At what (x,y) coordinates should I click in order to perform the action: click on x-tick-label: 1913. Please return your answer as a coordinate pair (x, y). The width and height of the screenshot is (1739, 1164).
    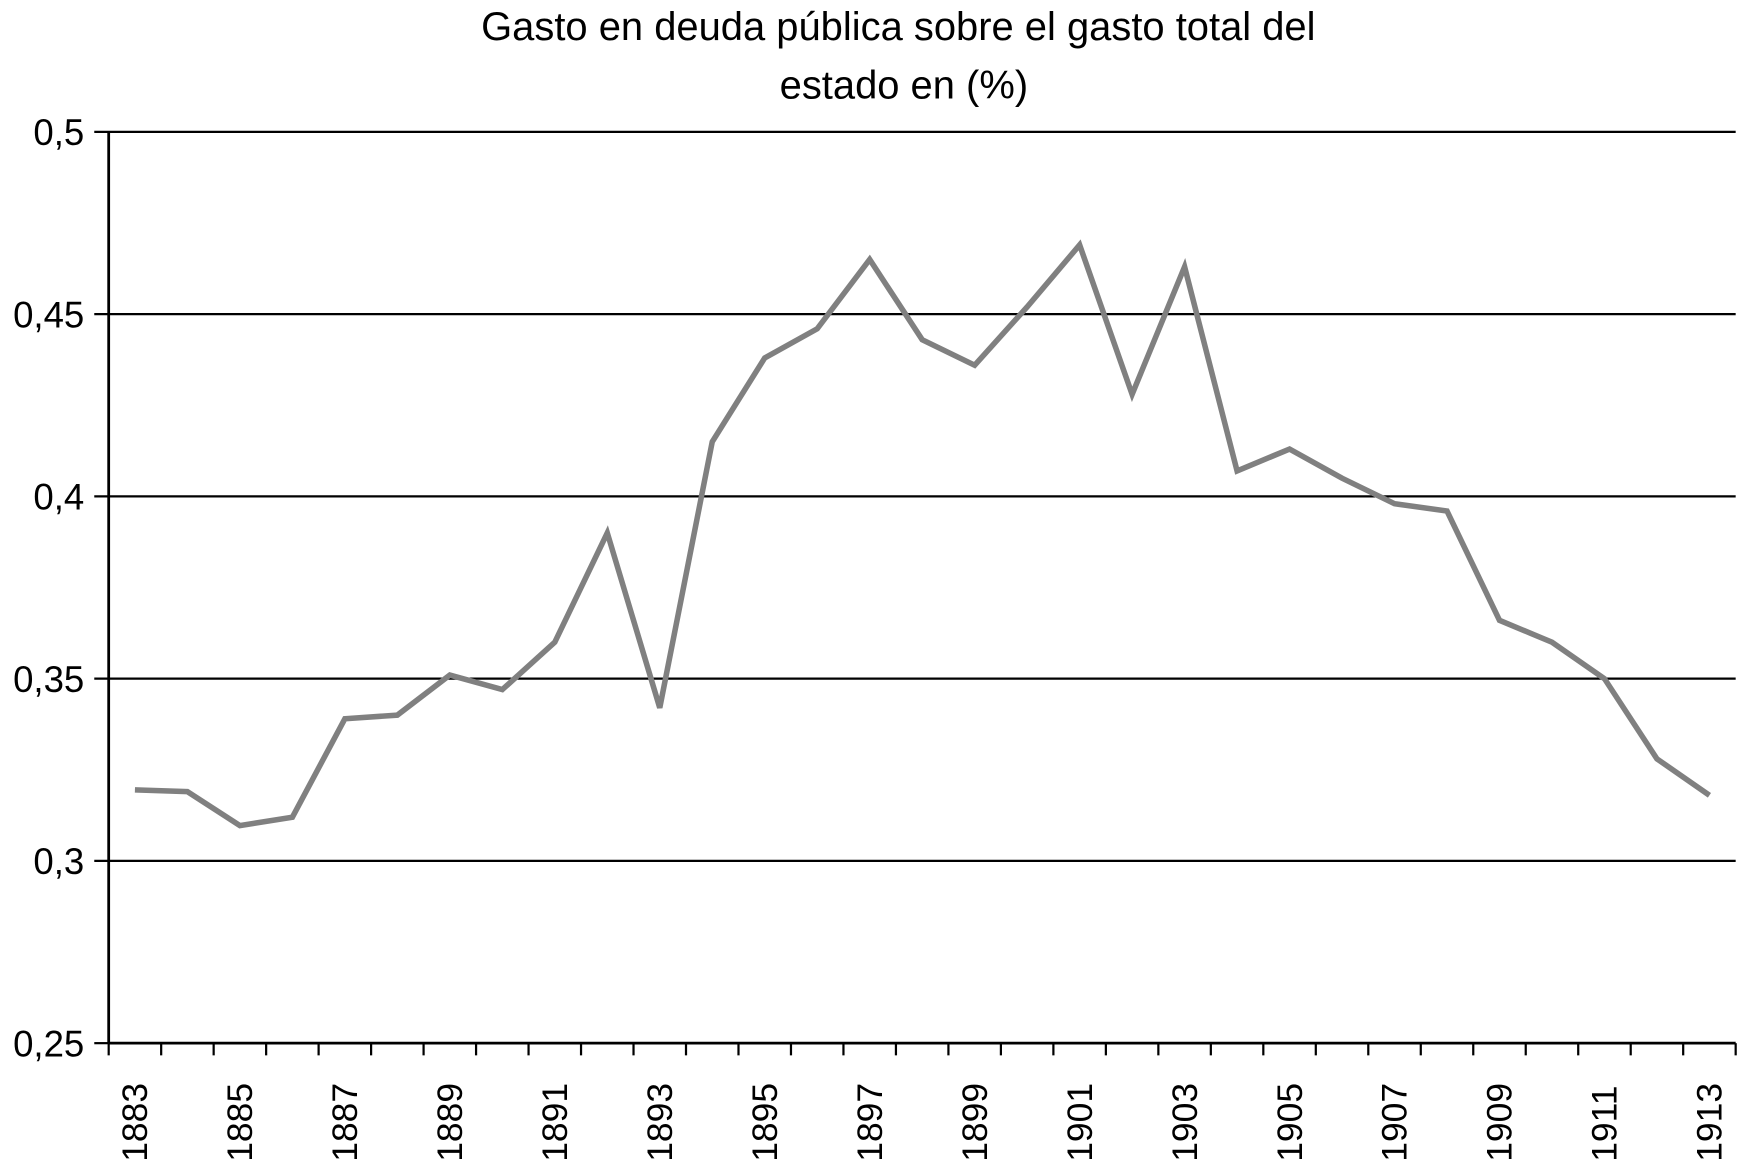
    Looking at the image, I should click on (1710, 1122).